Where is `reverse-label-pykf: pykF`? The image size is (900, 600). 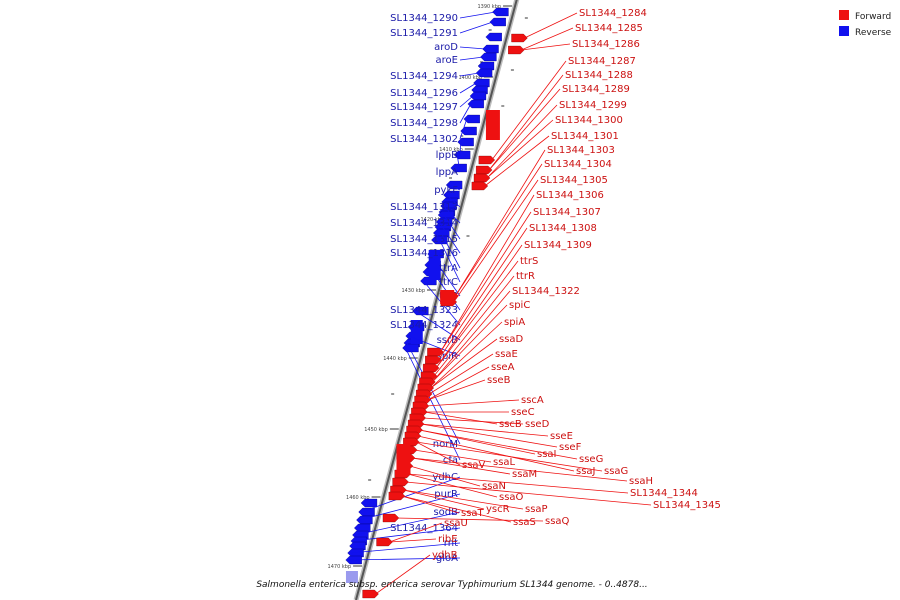 reverse-label-pykf: pykF is located at coordinates (446, 190).